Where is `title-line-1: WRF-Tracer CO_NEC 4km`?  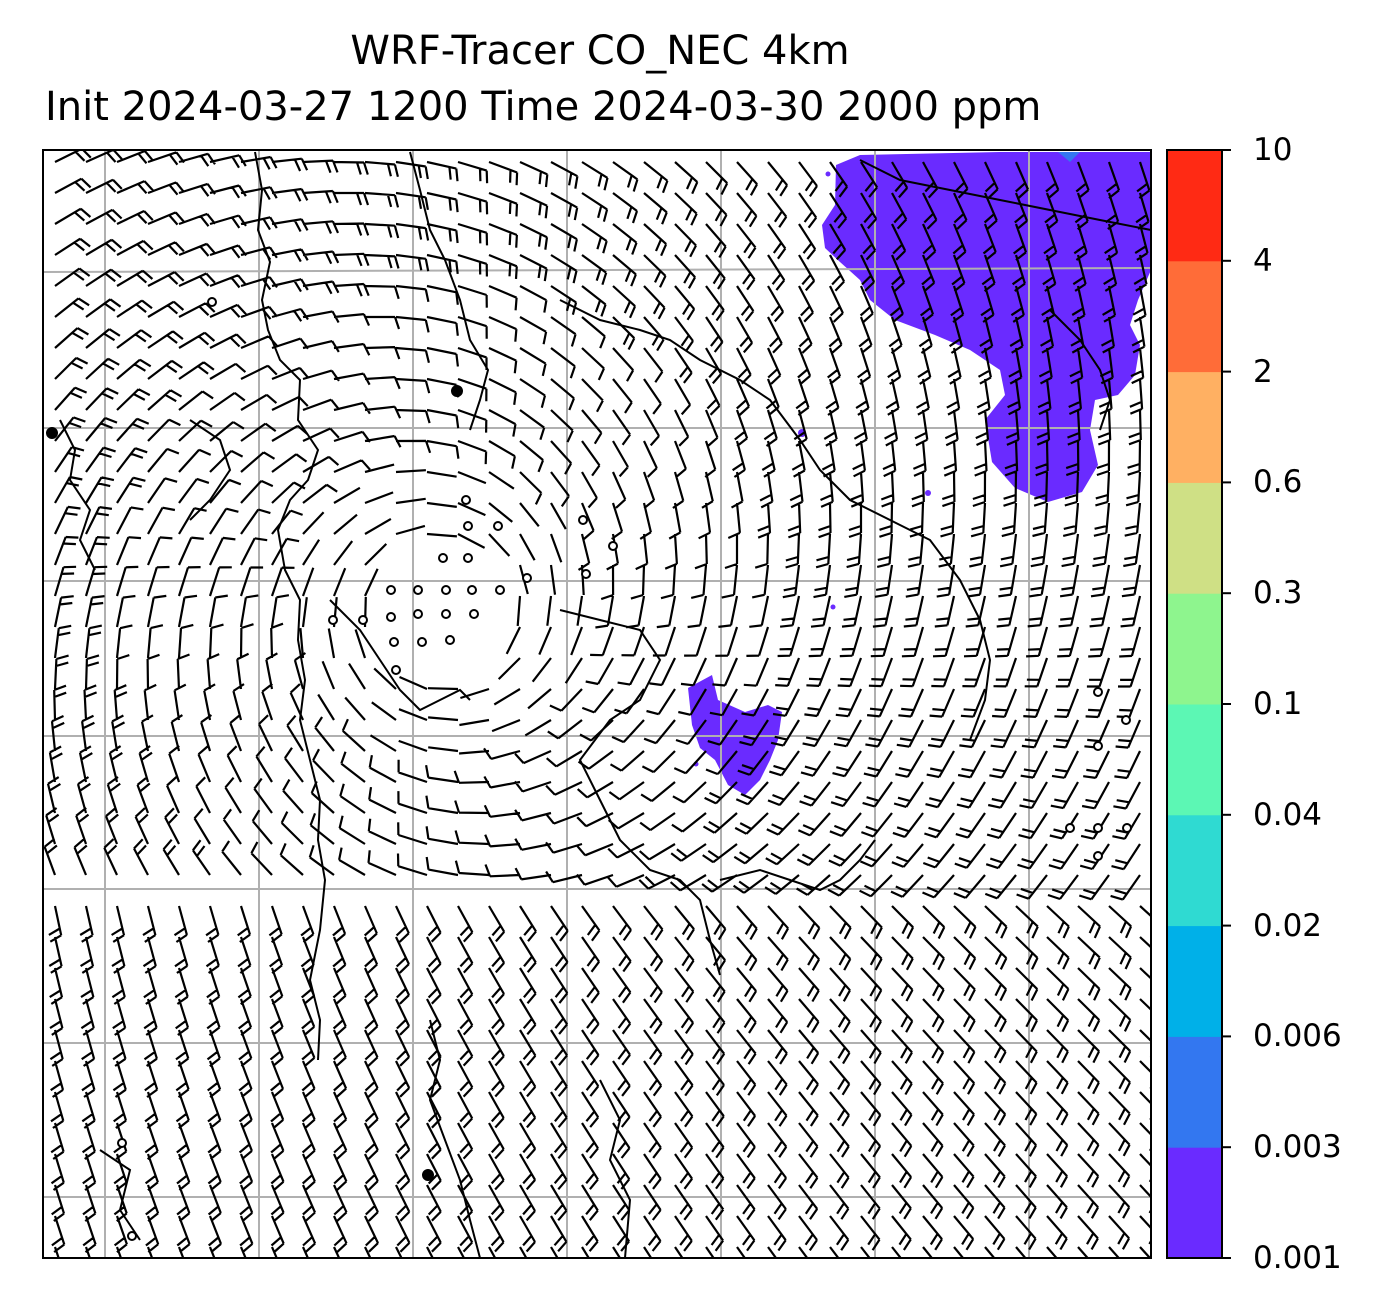
title-line-1: WRF-Tracer CO_NEC 4km is located at coordinates (600, 51).